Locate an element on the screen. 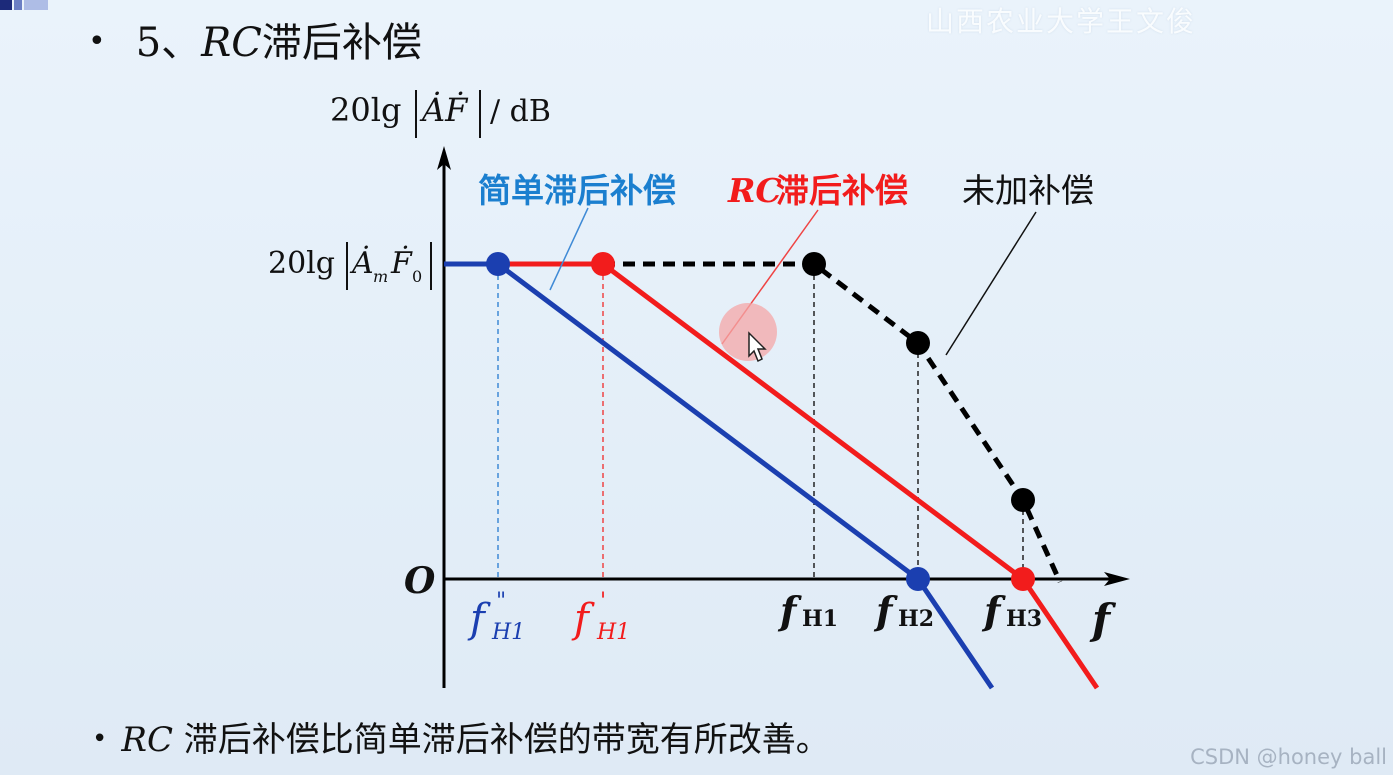  note-rc: RC is located at coordinates (147, 740).